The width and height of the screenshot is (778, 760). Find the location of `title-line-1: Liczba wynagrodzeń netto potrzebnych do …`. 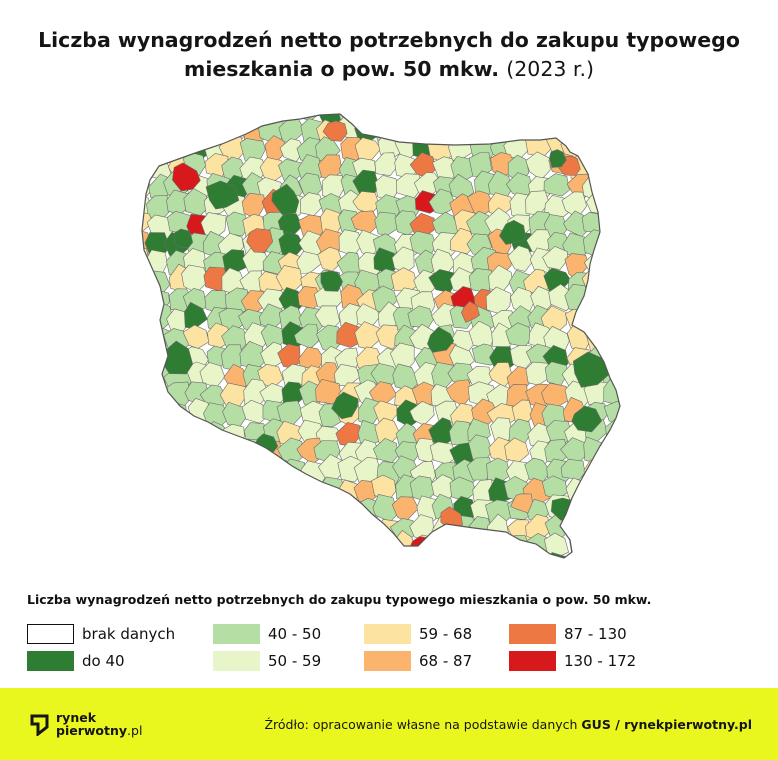

title-line-1: Liczba wynagrodzeń netto potrzebnych do … is located at coordinates (389, 40).